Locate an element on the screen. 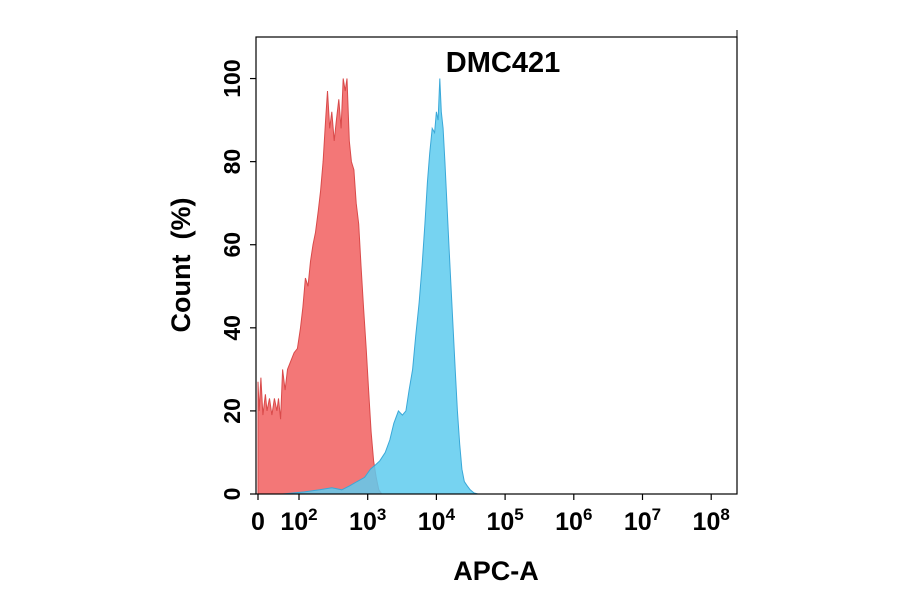 The width and height of the screenshot is (900, 594). x-tick-label: 10² is located at coordinates (298, 520).